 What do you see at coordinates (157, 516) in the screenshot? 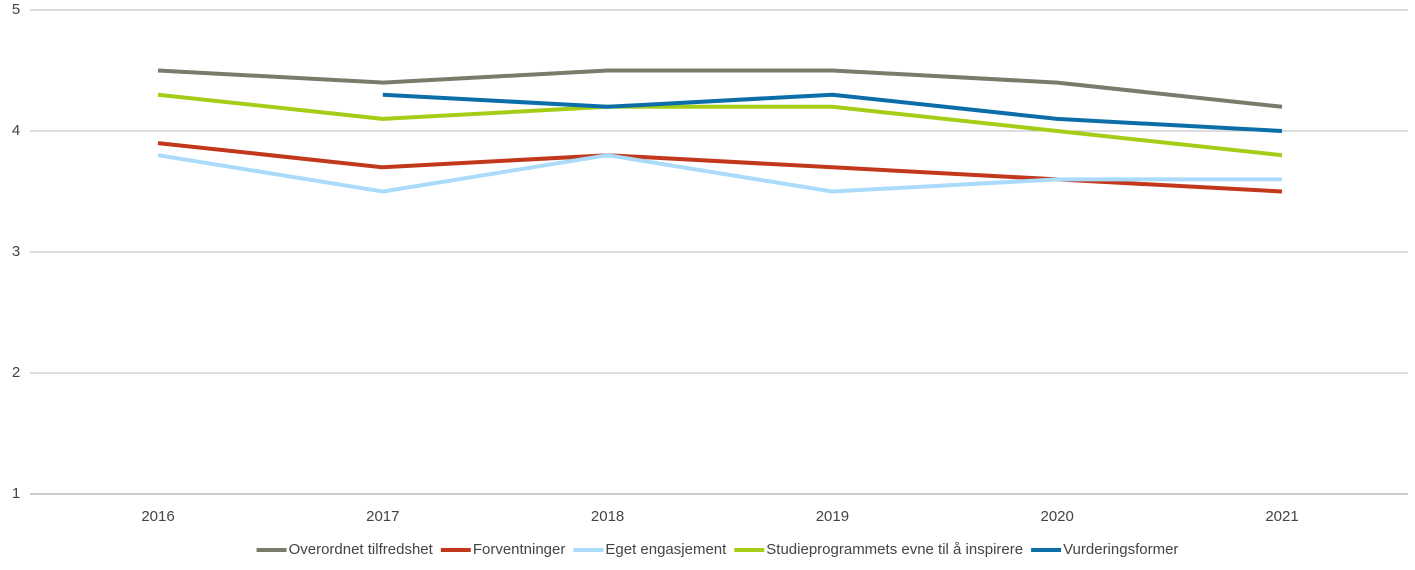
I see `x-tick-label: 2016` at bounding box center [157, 516].